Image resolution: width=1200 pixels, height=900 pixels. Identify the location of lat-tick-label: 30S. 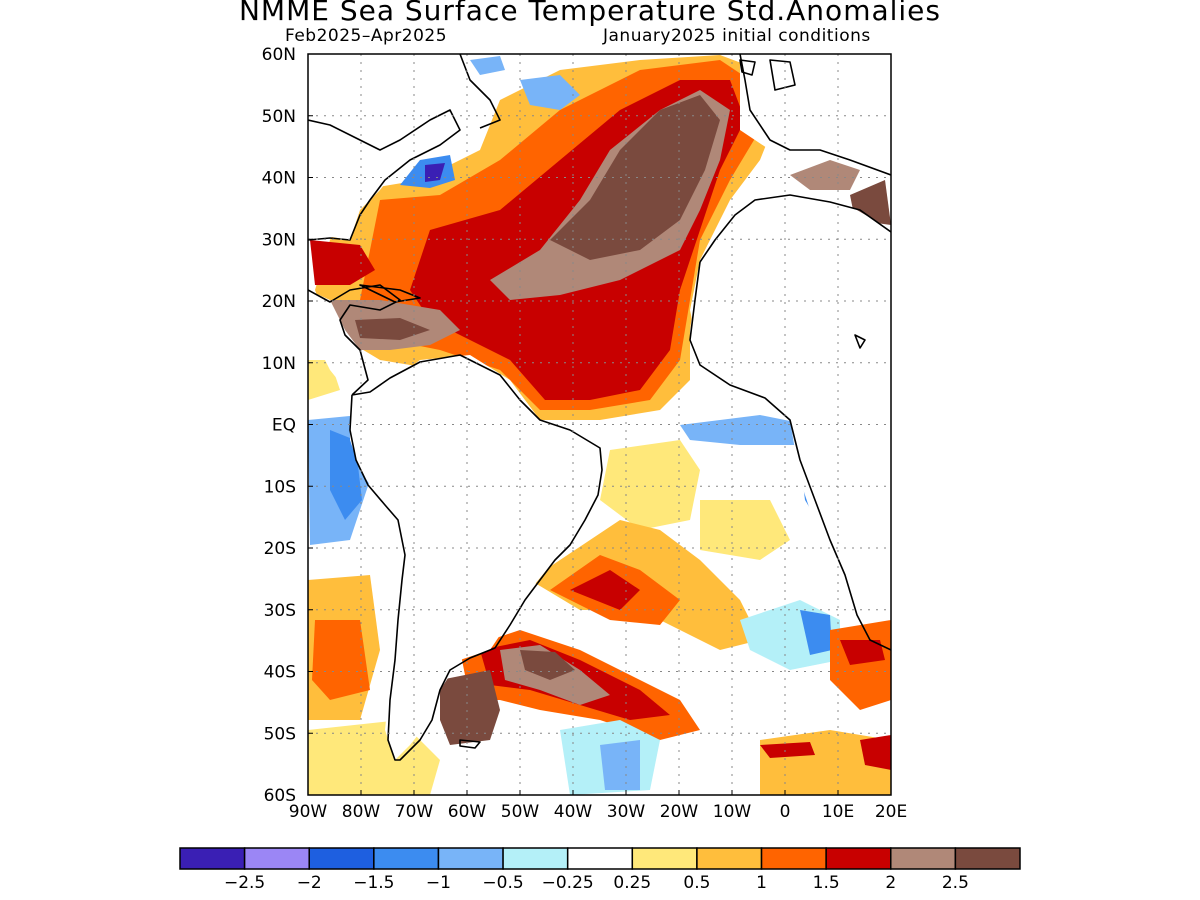
(280, 611).